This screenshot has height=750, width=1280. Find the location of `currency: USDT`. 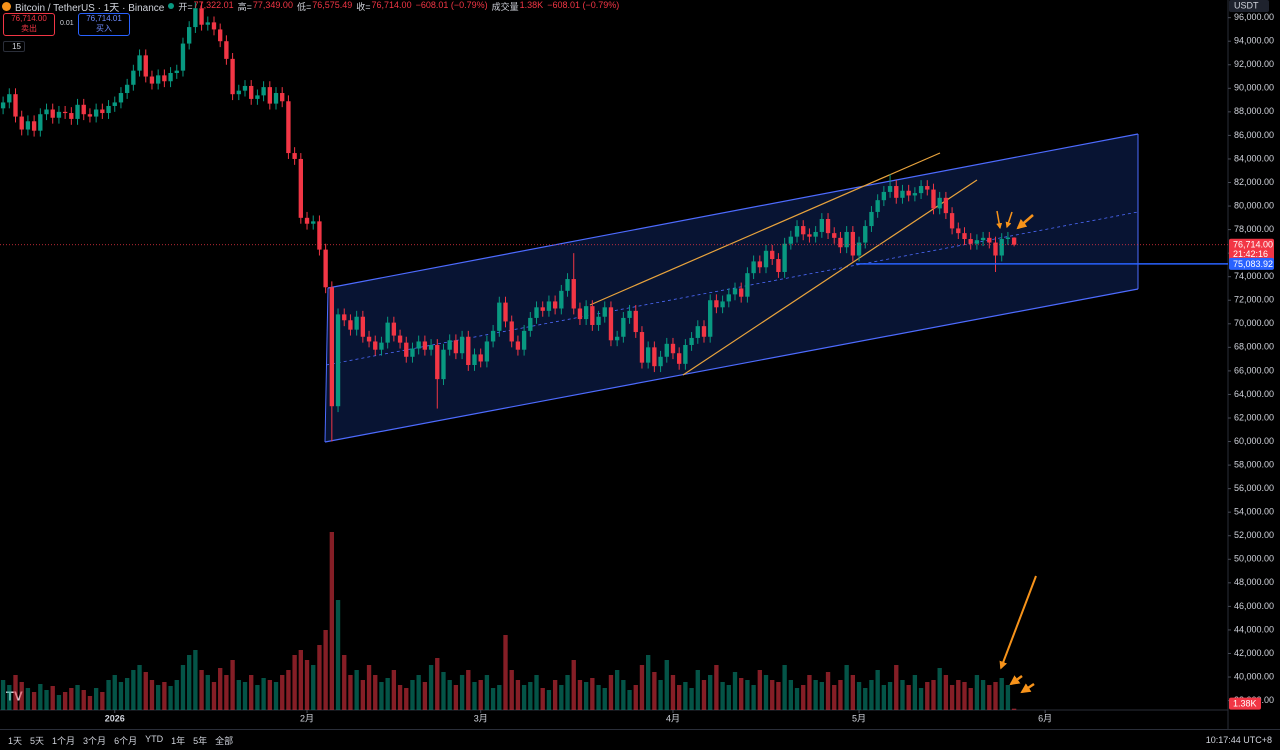

currency: USDT is located at coordinates (1246, 5).